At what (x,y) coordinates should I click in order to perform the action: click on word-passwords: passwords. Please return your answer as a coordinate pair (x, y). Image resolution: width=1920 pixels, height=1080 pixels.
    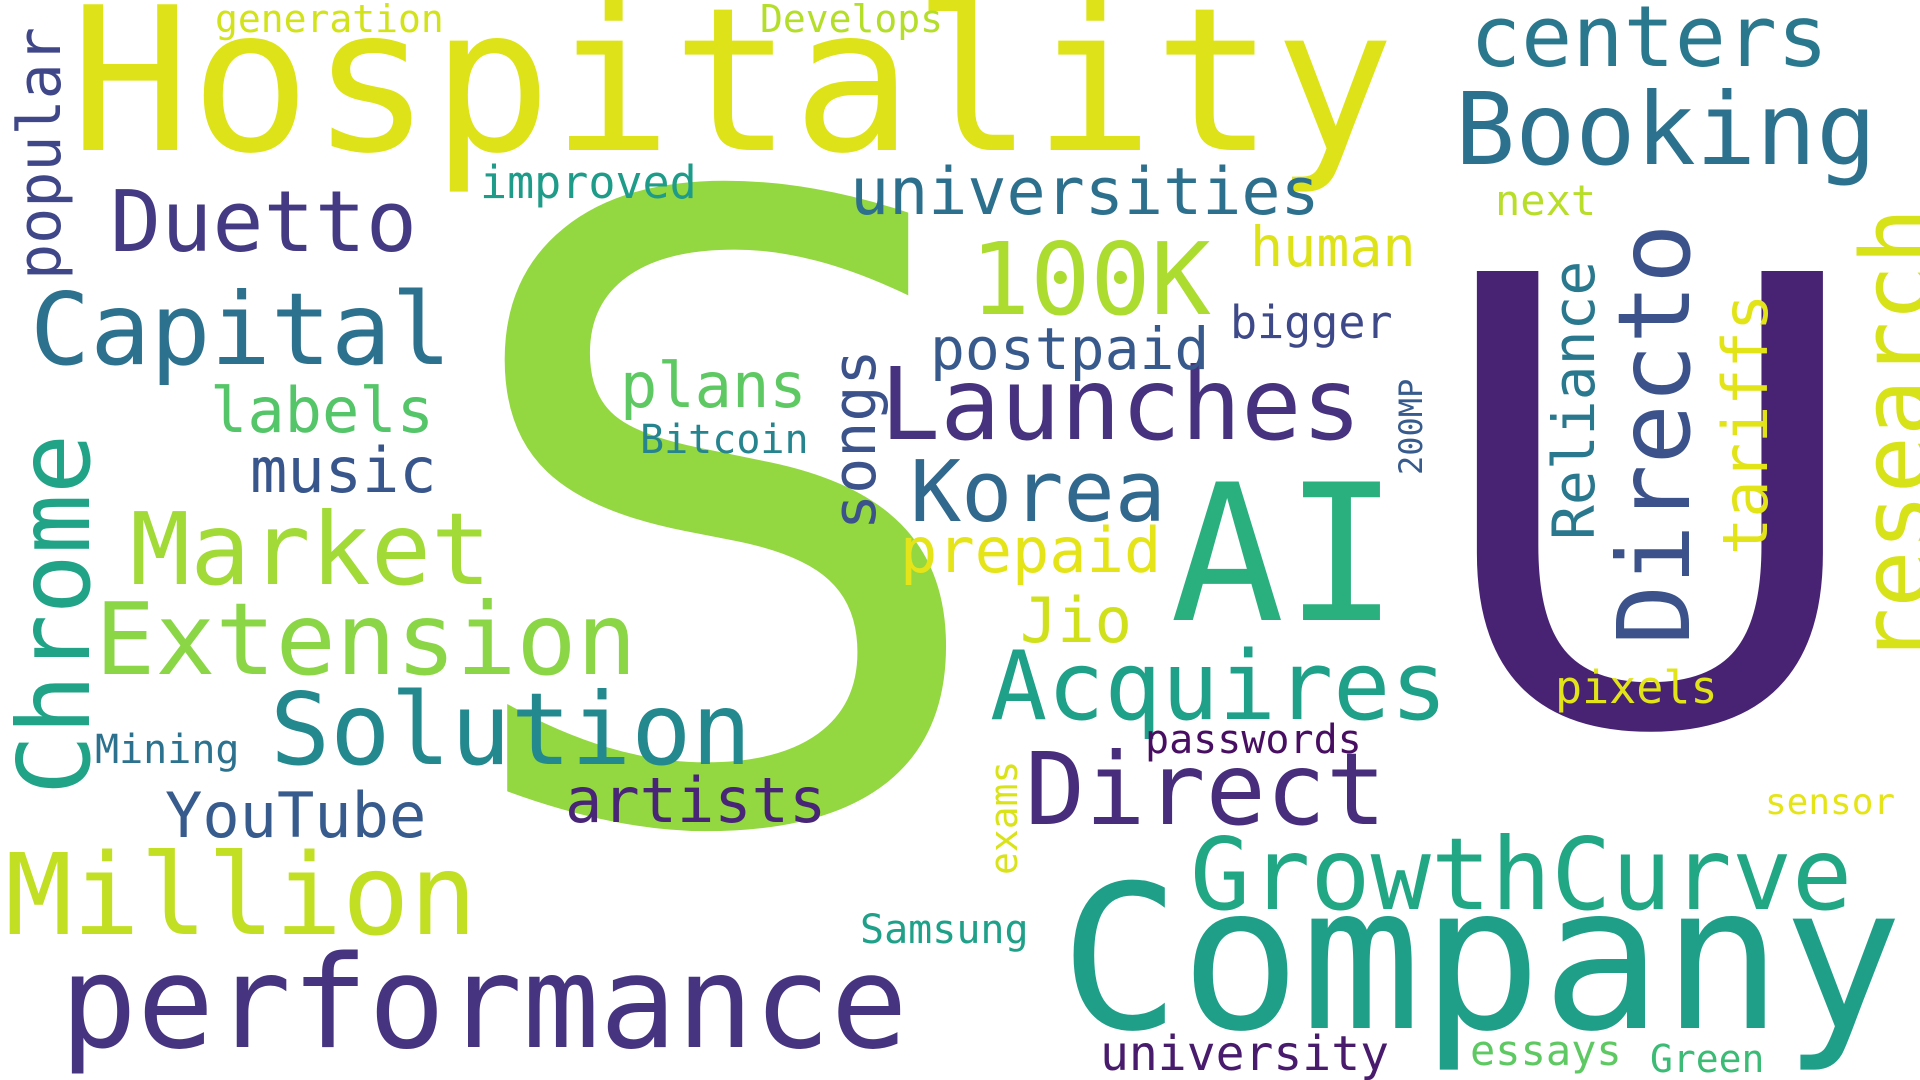
    Looking at the image, I should click on (1253, 740).